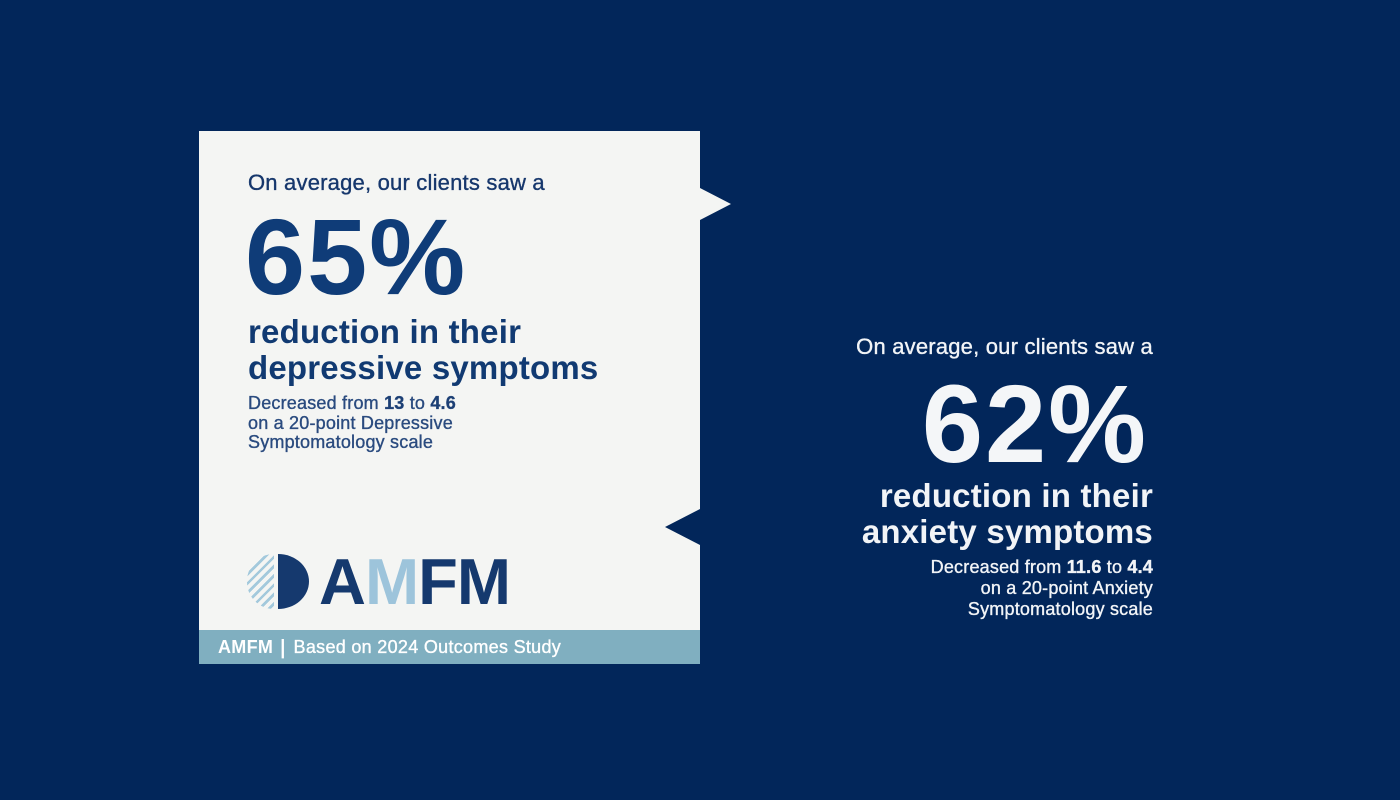  I want to click on anxiety-headline: reduction in their anxiety symptoms, so click(943, 514).